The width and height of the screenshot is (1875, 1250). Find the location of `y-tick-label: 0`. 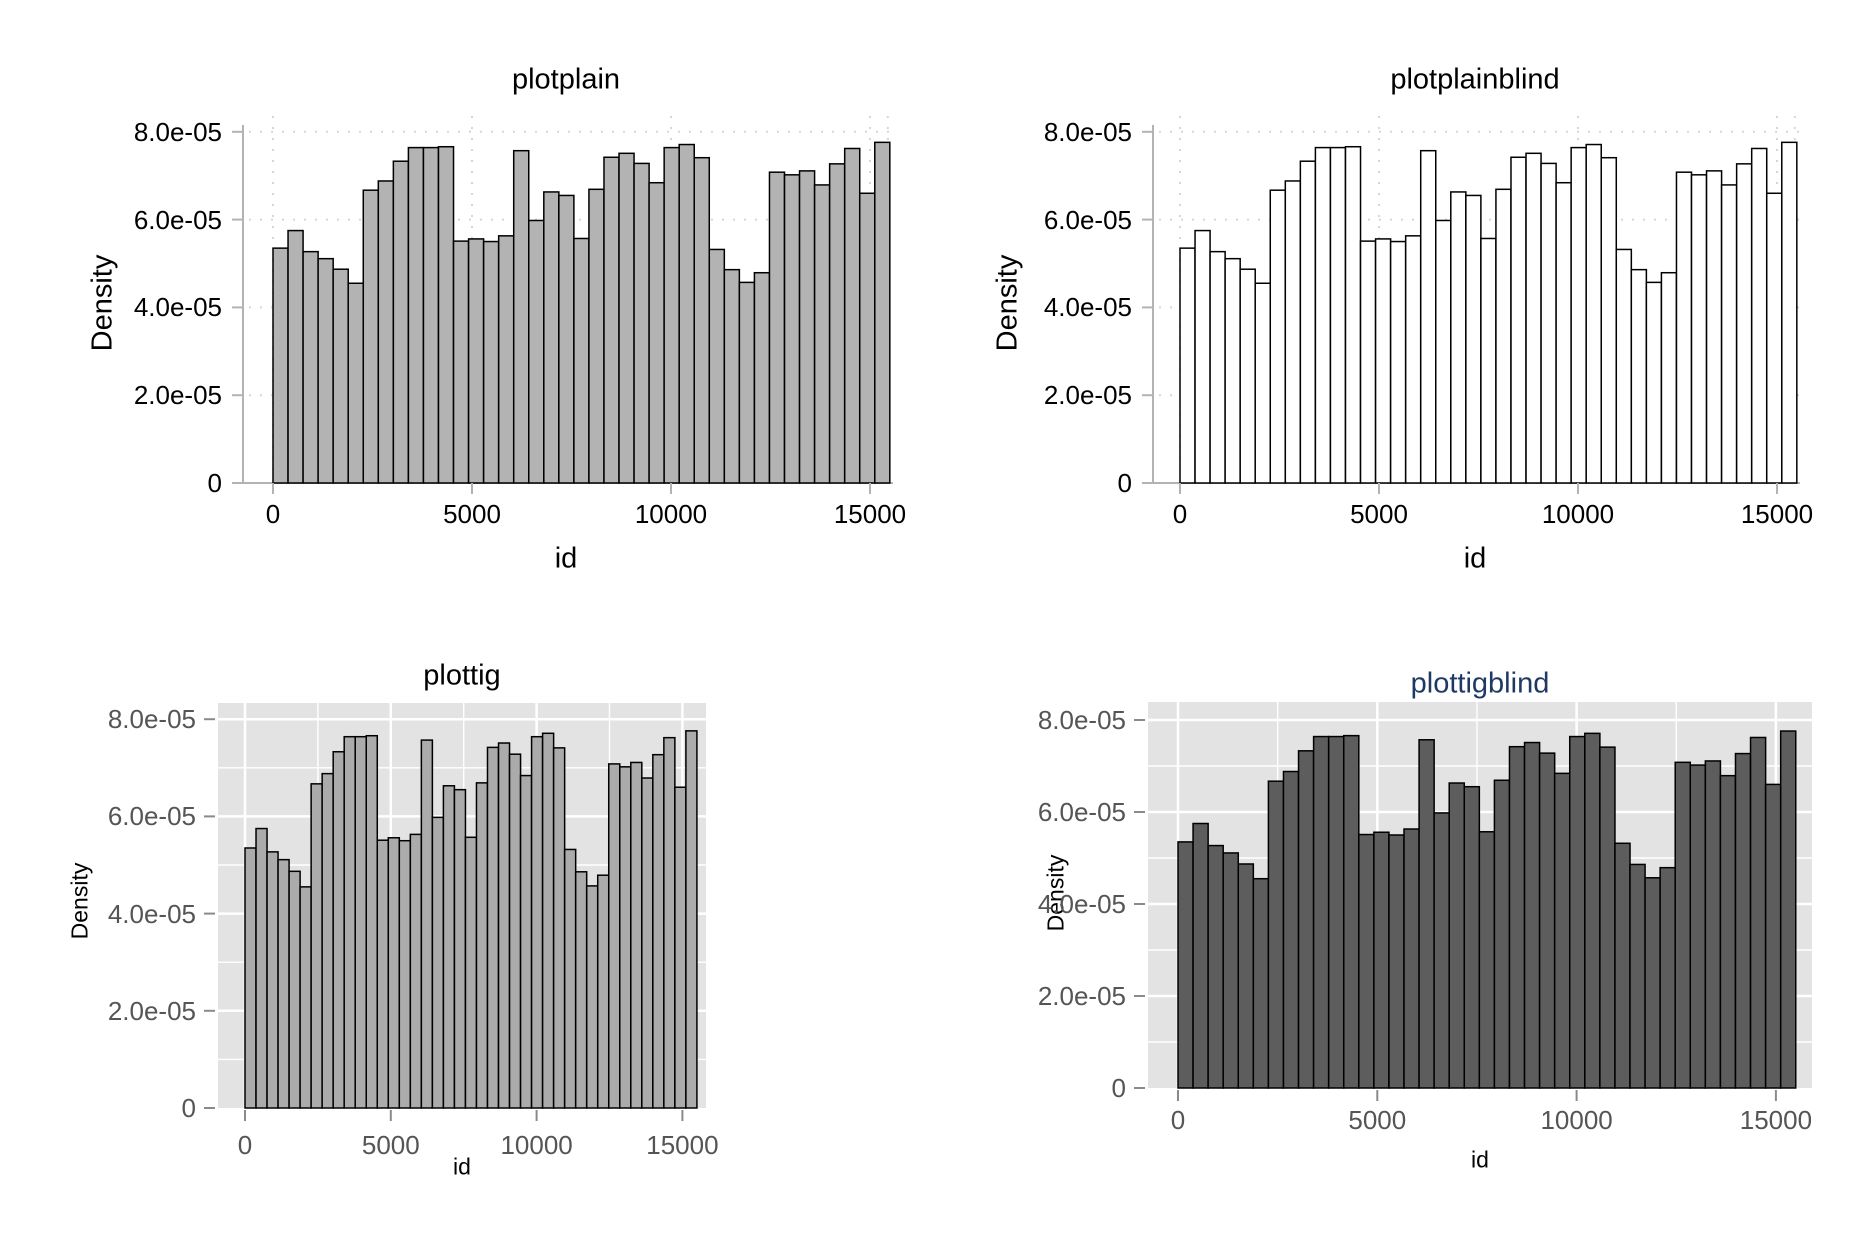

y-tick-label: 0 is located at coordinates (214, 483).